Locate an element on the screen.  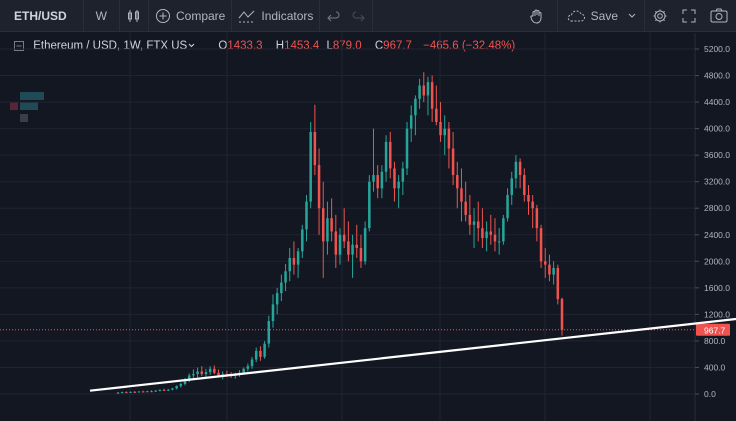
redo-button is located at coordinates (360, 16).